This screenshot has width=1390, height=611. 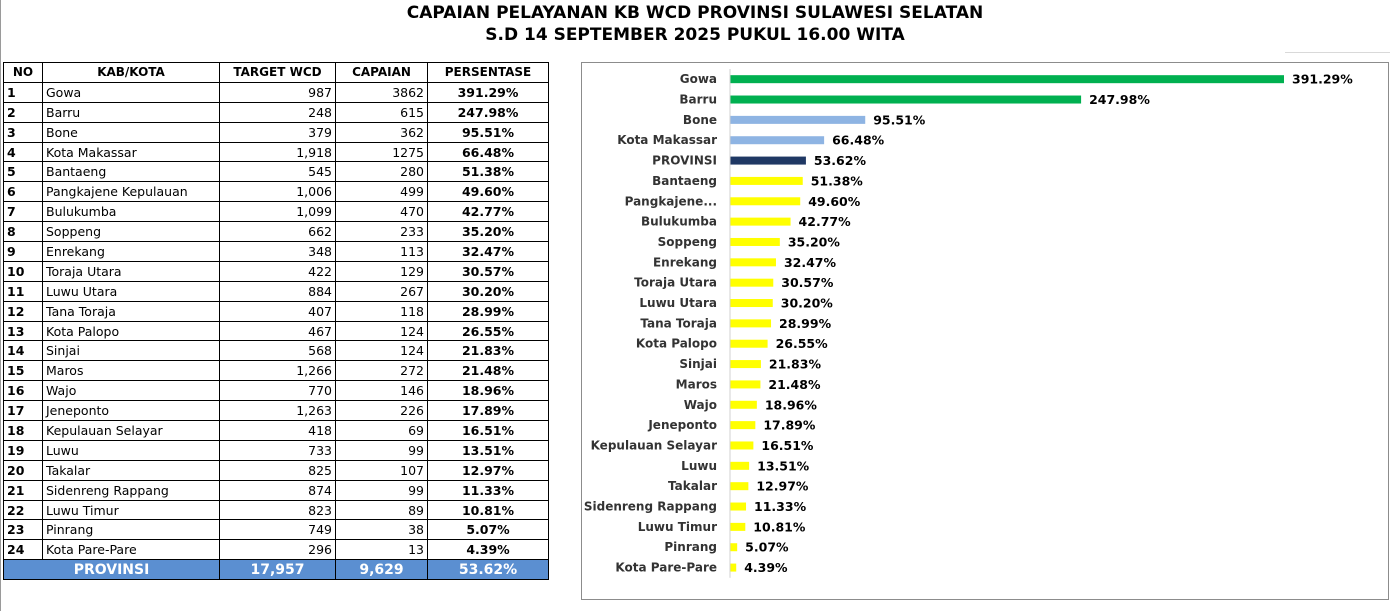 I want to click on row-no: 10, so click(x=23, y=271).